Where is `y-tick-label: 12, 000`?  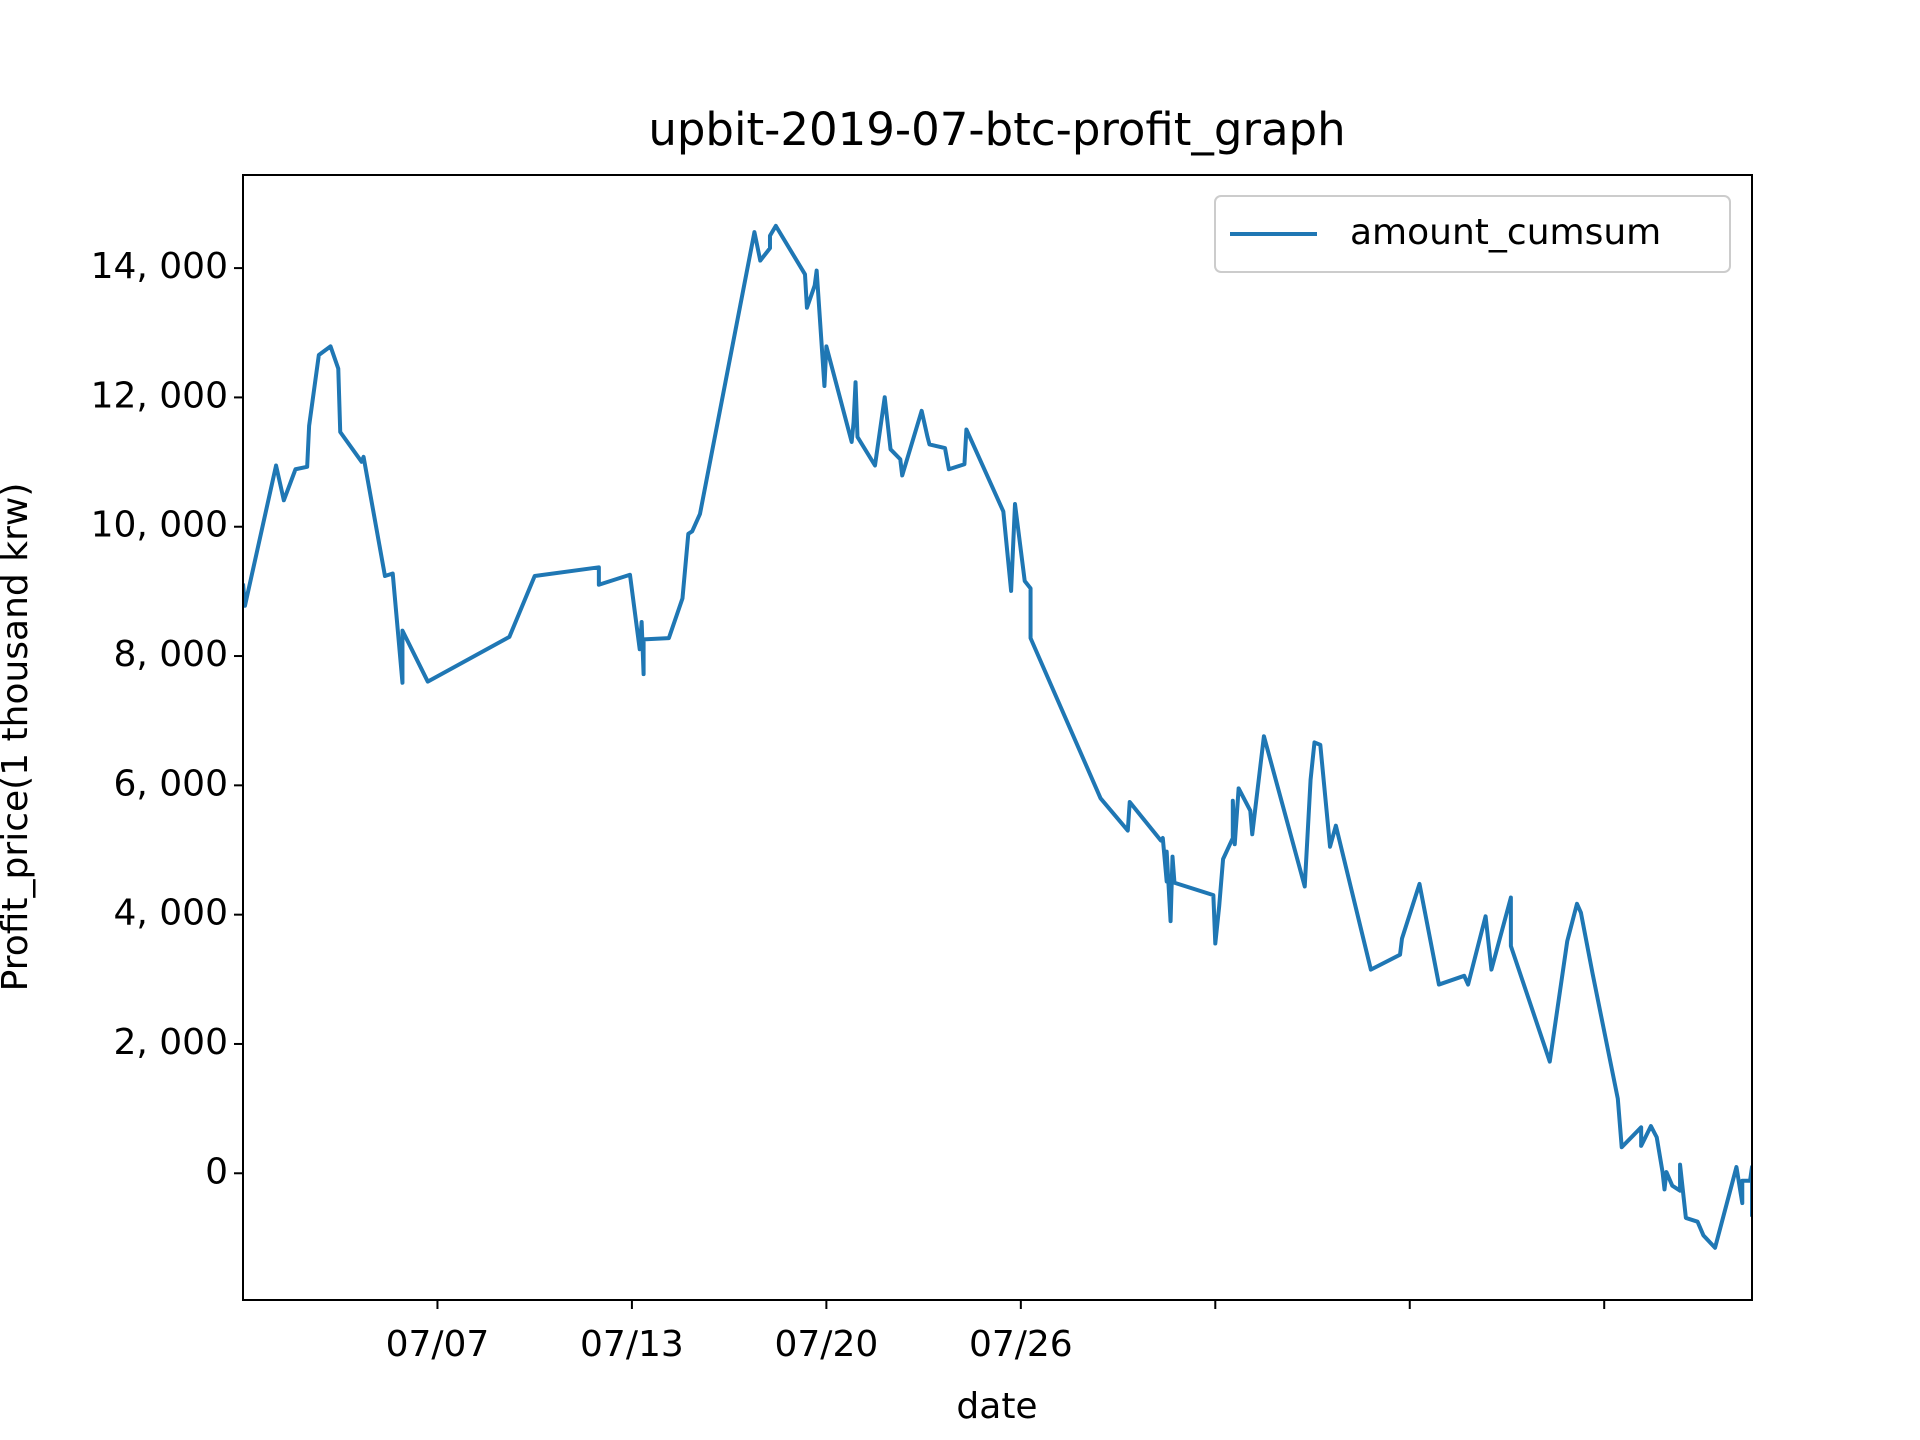
y-tick-label: 12, 000 is located at coordinates (159, 395).